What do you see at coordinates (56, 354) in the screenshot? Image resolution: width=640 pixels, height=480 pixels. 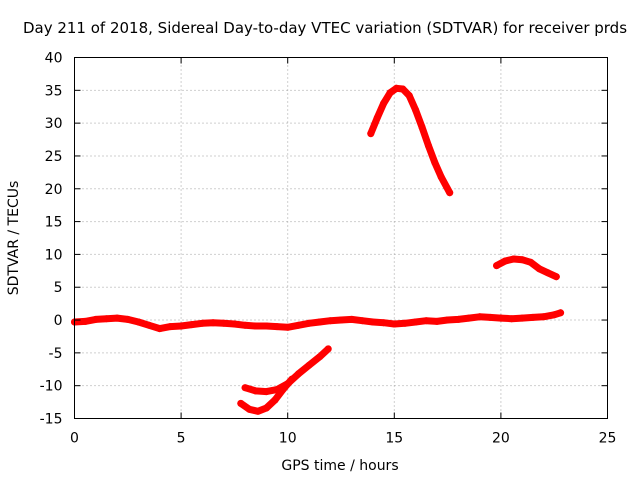 I see `y-tick-label: -5` at bounding box center [56, 354].